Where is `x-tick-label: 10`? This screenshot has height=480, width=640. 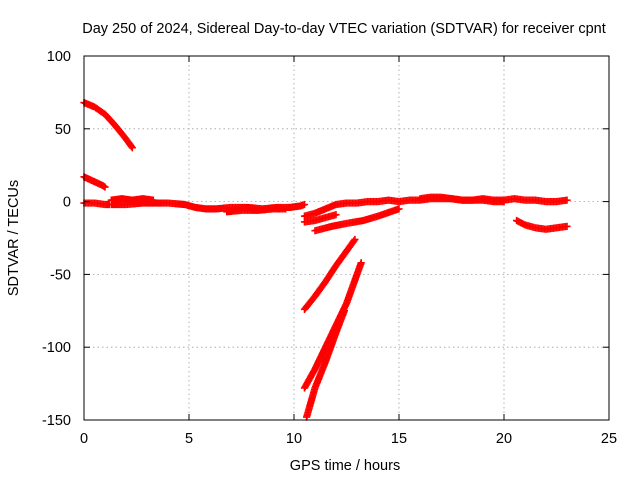
x-tick-label: 10 is located at coordinates (294, 439).